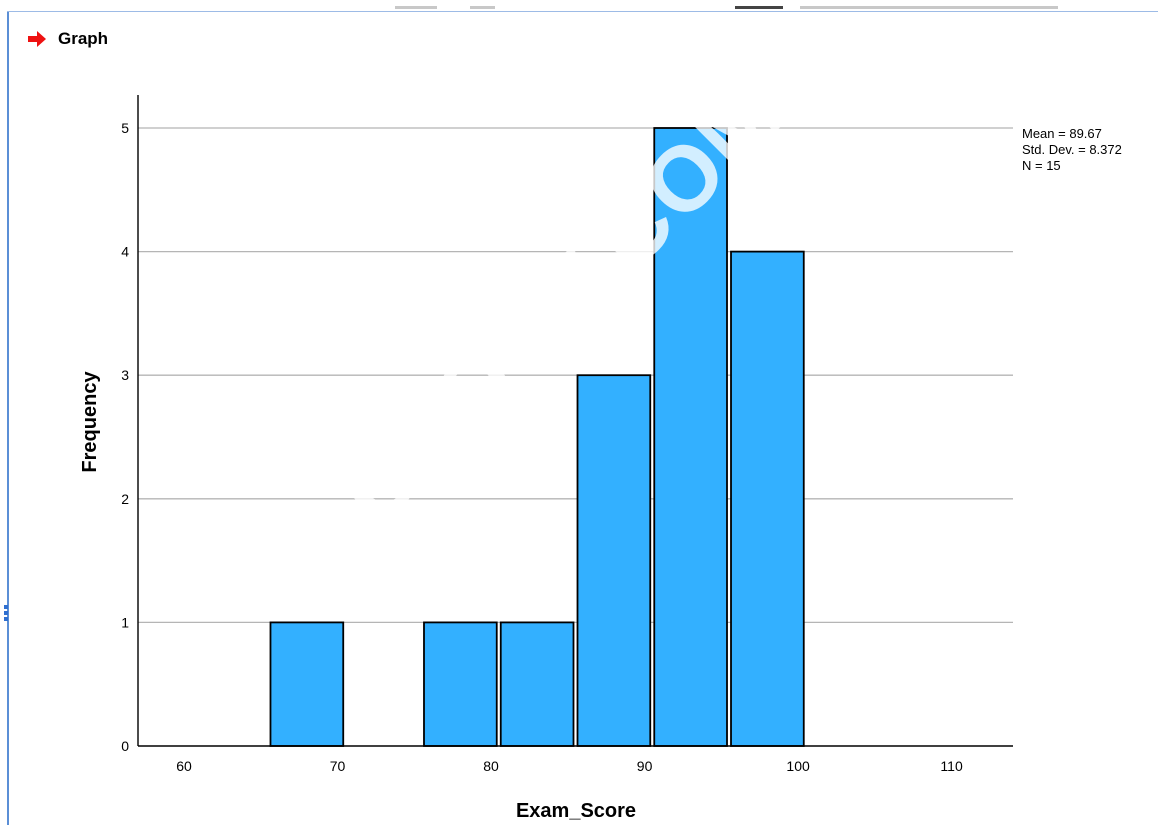  What do you see at coordinates (125, 252) in the screenshot?
I see `y-tick-label: 4` at bounding box center [125, 252].